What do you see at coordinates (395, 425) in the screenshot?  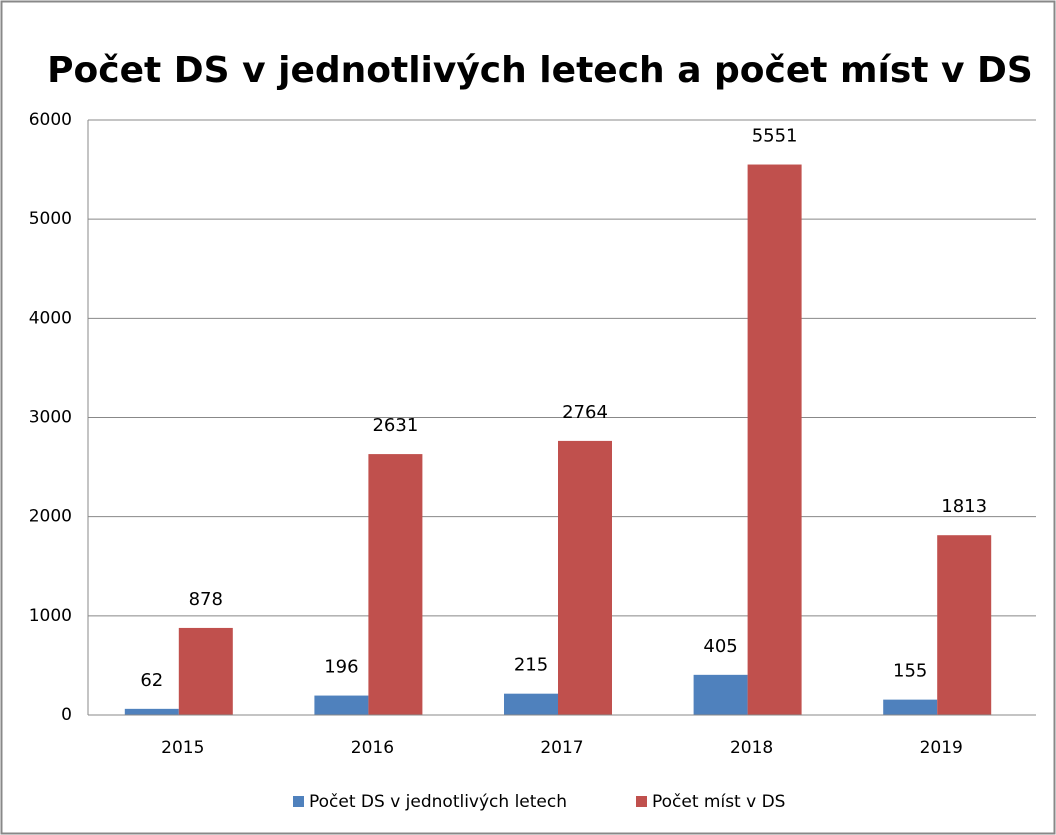 I see `value-label: 2631` at bounding box center [395, 425].